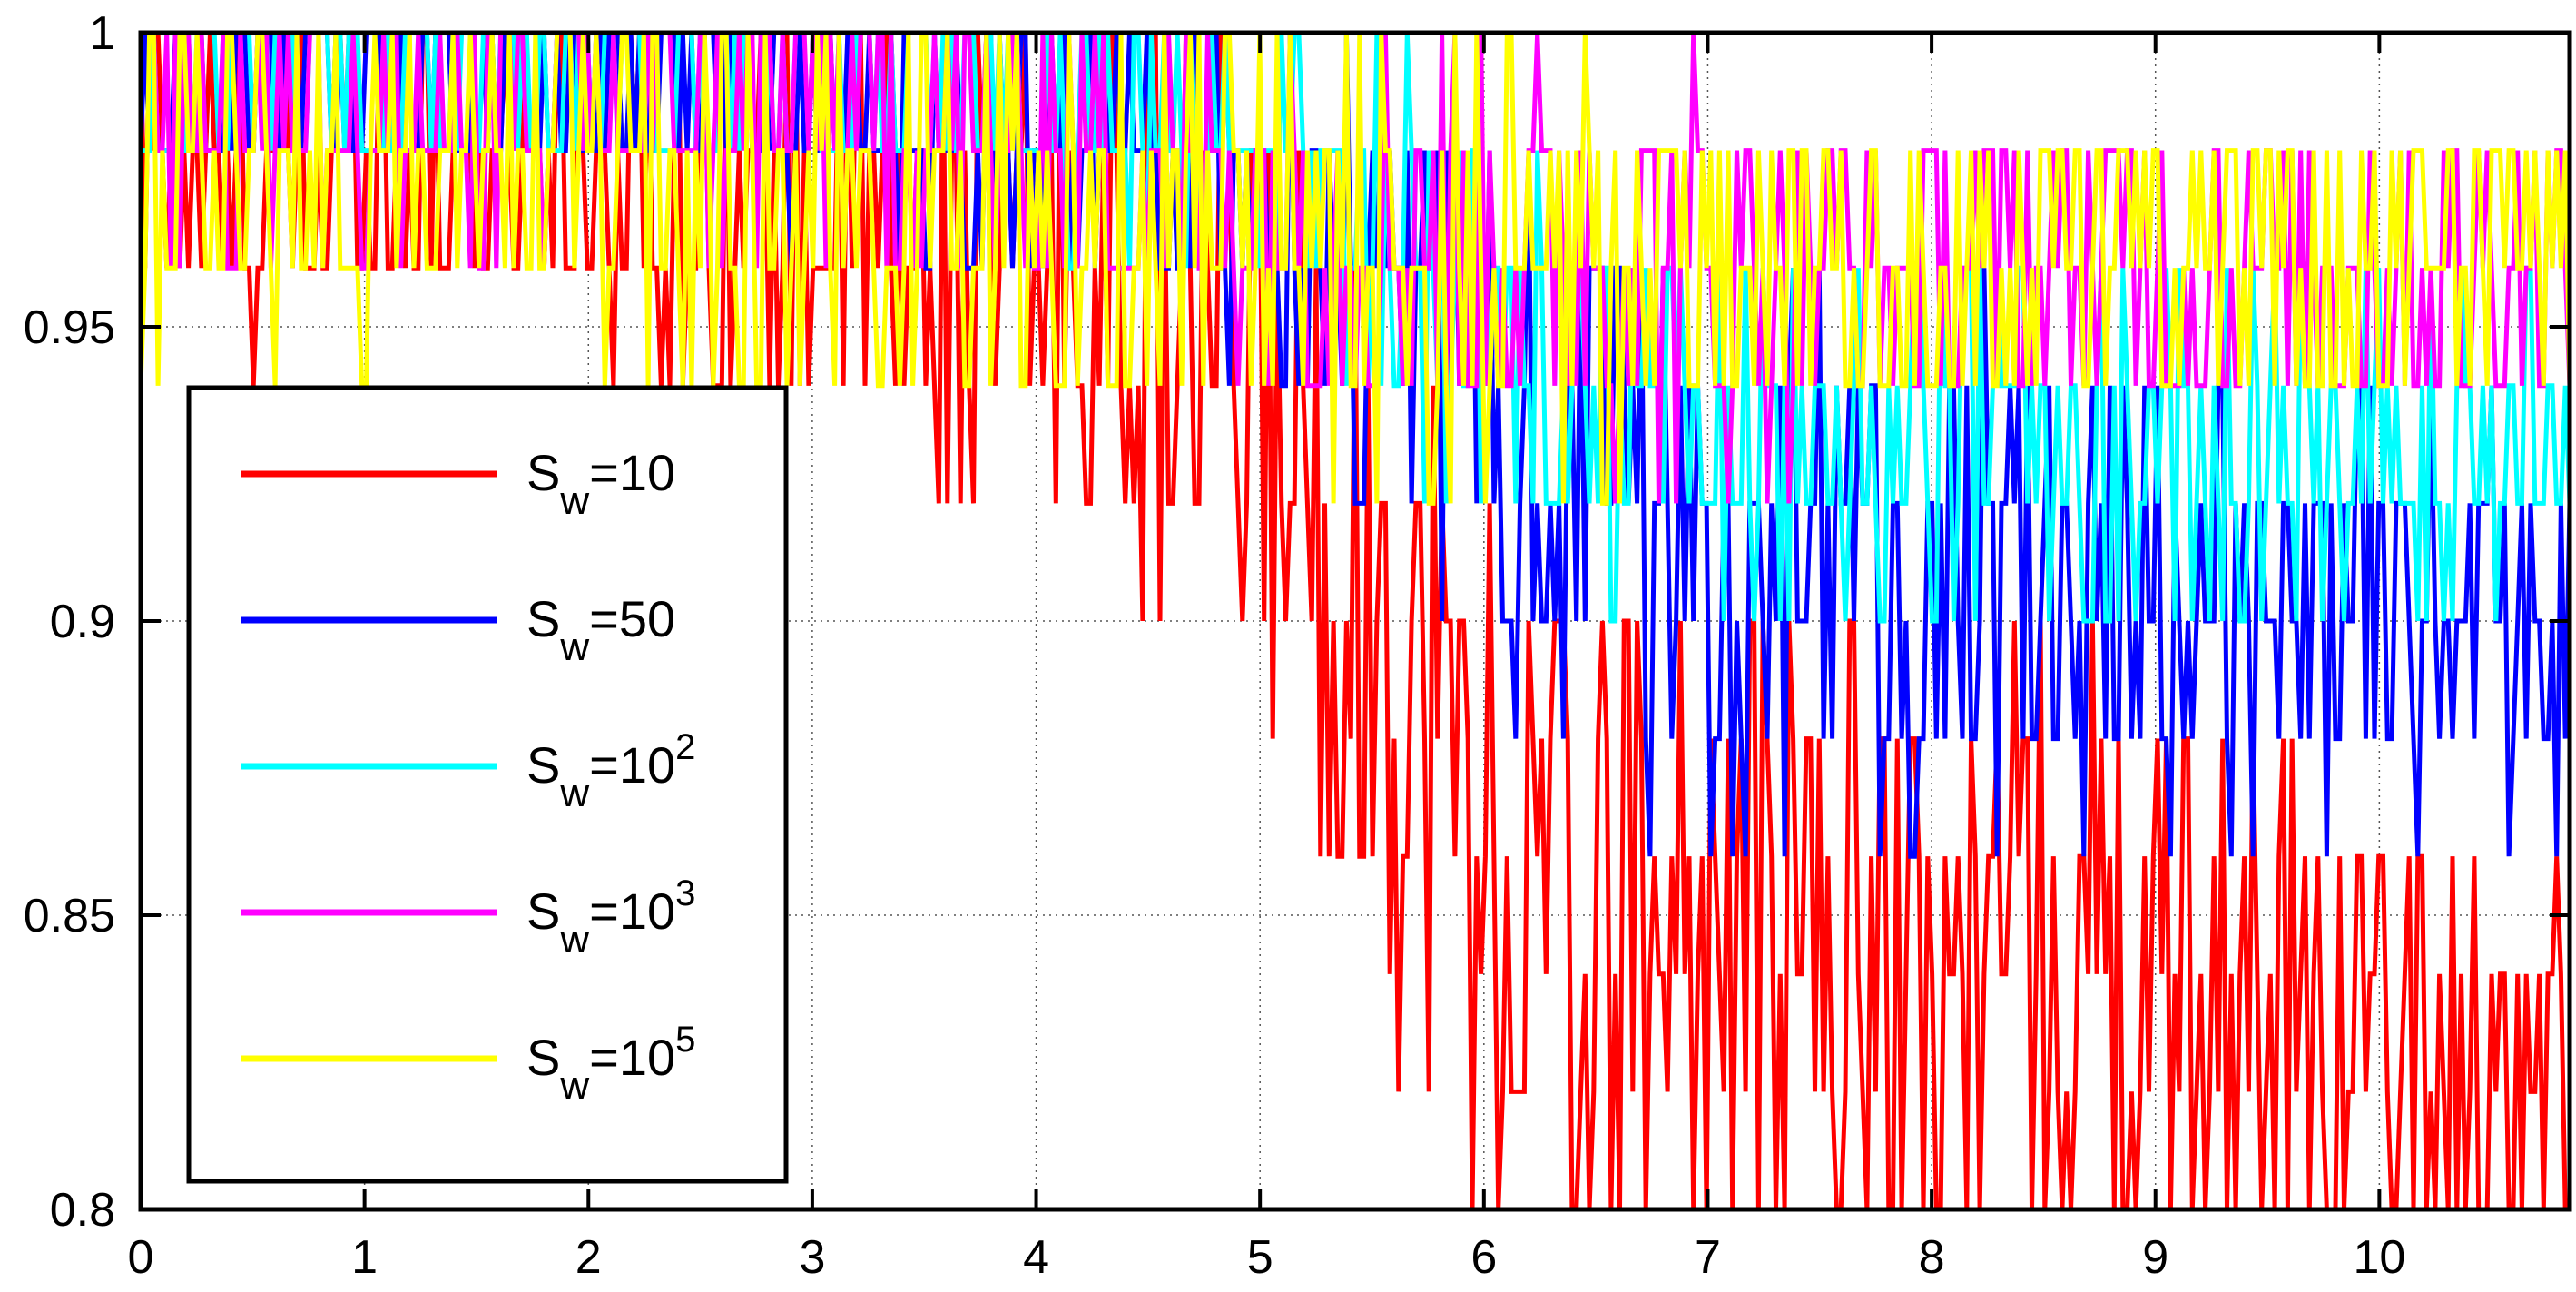  I want to click on y-tick-label: 0.9, so click(82, 622).